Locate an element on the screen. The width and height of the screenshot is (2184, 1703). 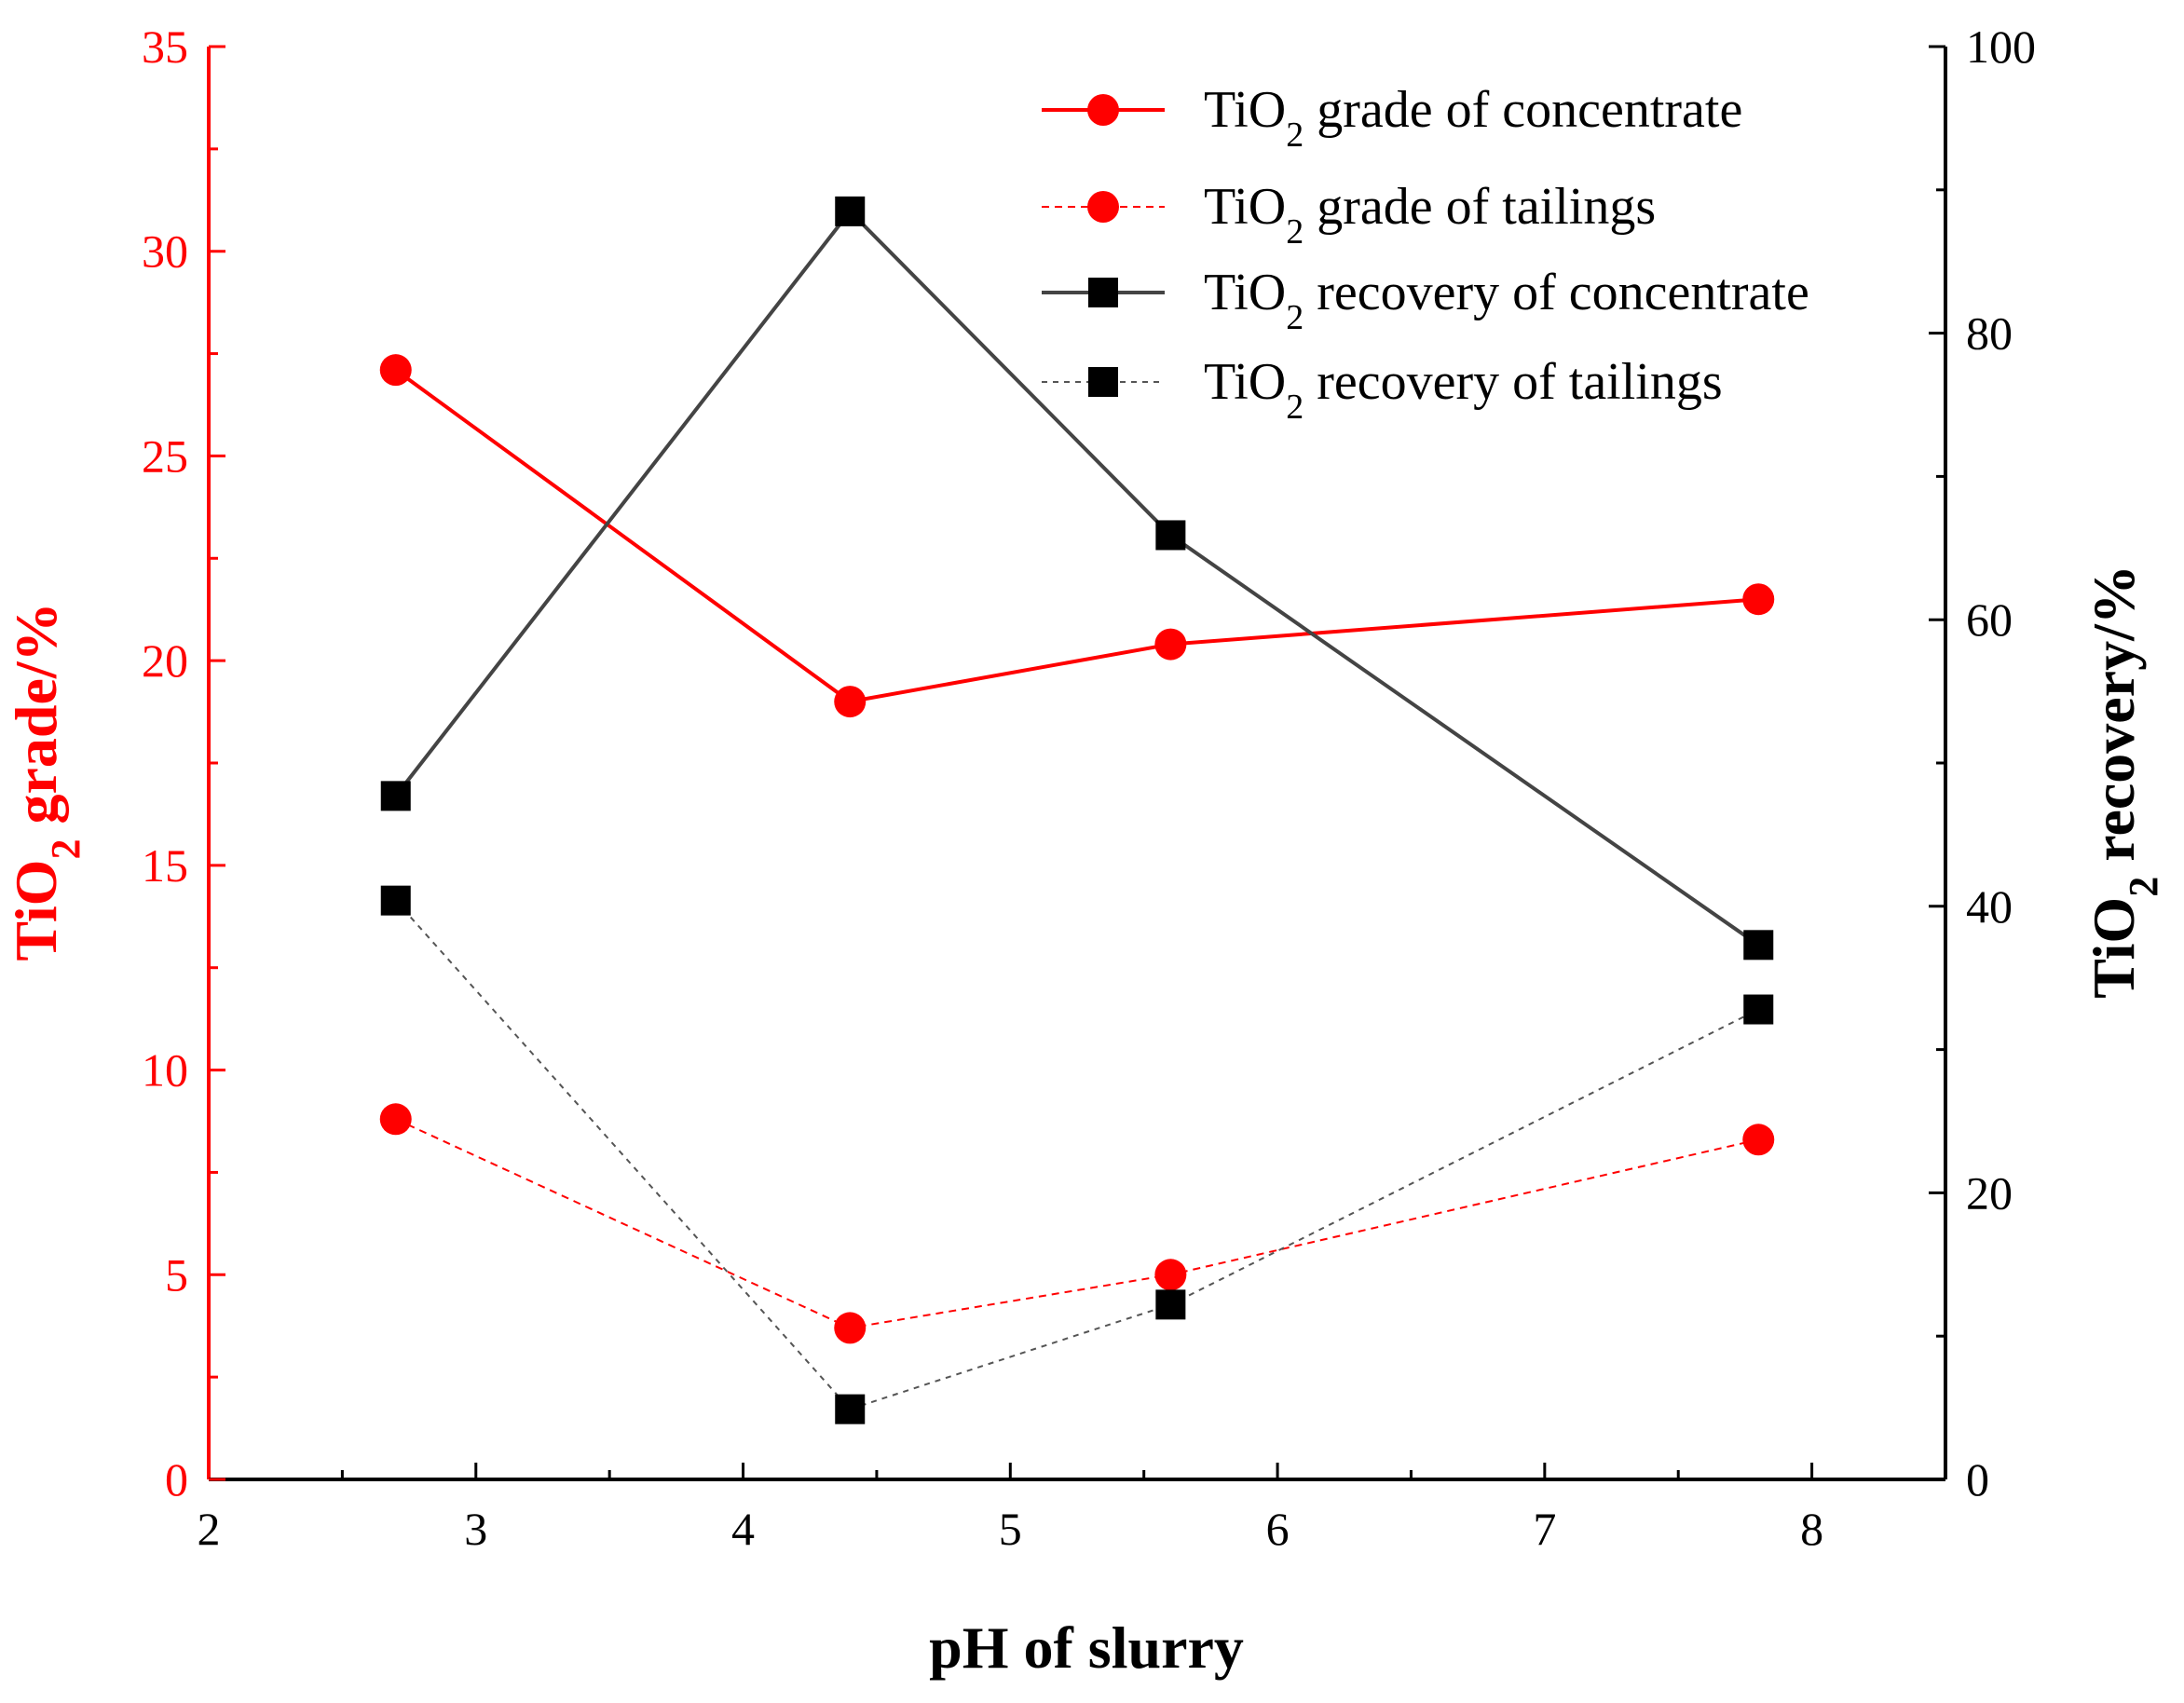
legend-label-recovery-tailings: TiO2 recovery of tailings is located at coordinates (1463, 390).